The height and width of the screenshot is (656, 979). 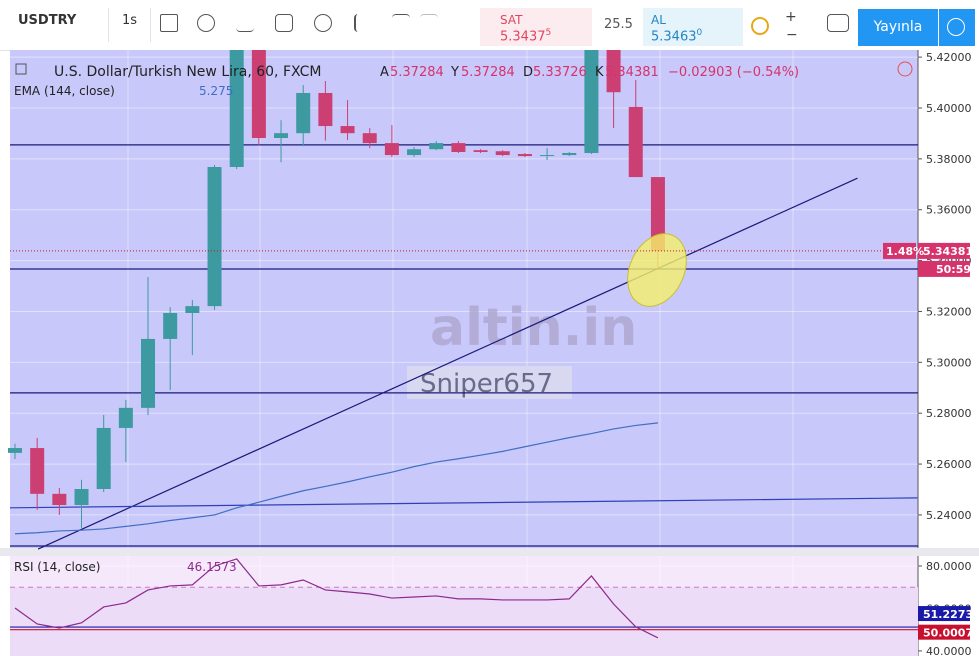 I want to click on buy-label: AL, so click(x=658, y=20).